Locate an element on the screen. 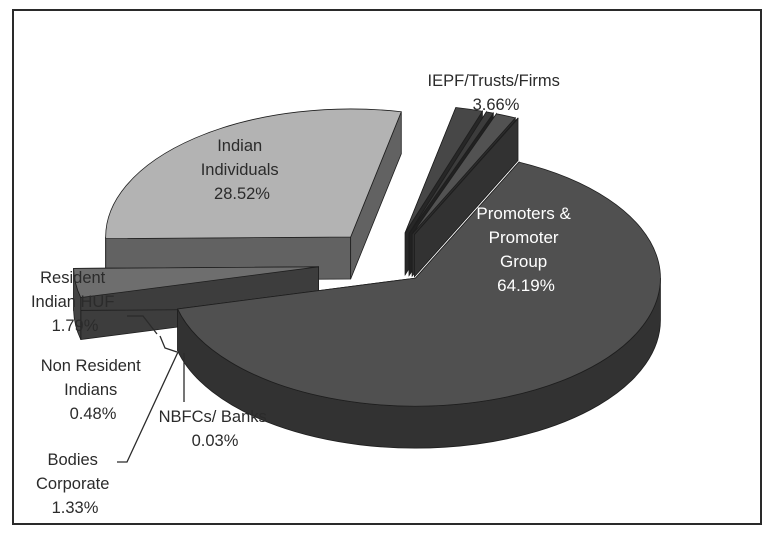 Image resolution: width=774 pixels, height=534 pixels. label-bodies-corporate: Bodies Corporate 1.33% is located at coordinates (75, 484).